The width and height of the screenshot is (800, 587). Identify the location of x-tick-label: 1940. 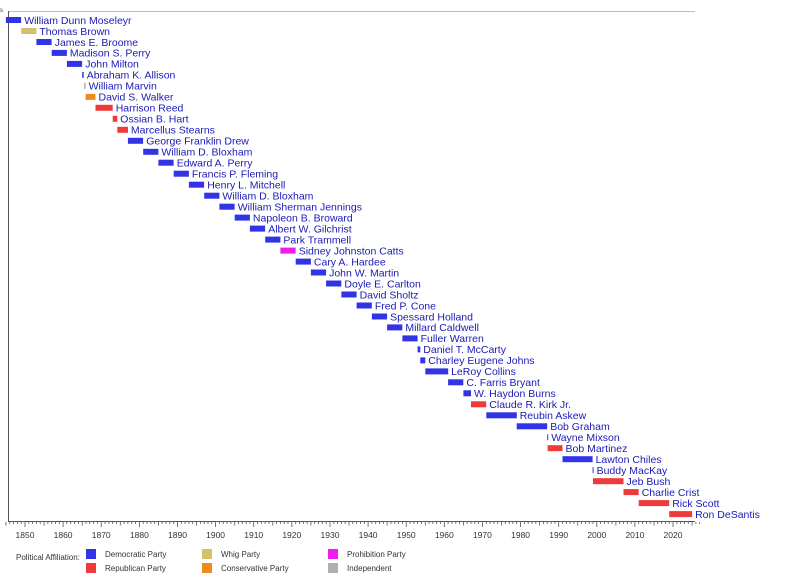
(368, 535).